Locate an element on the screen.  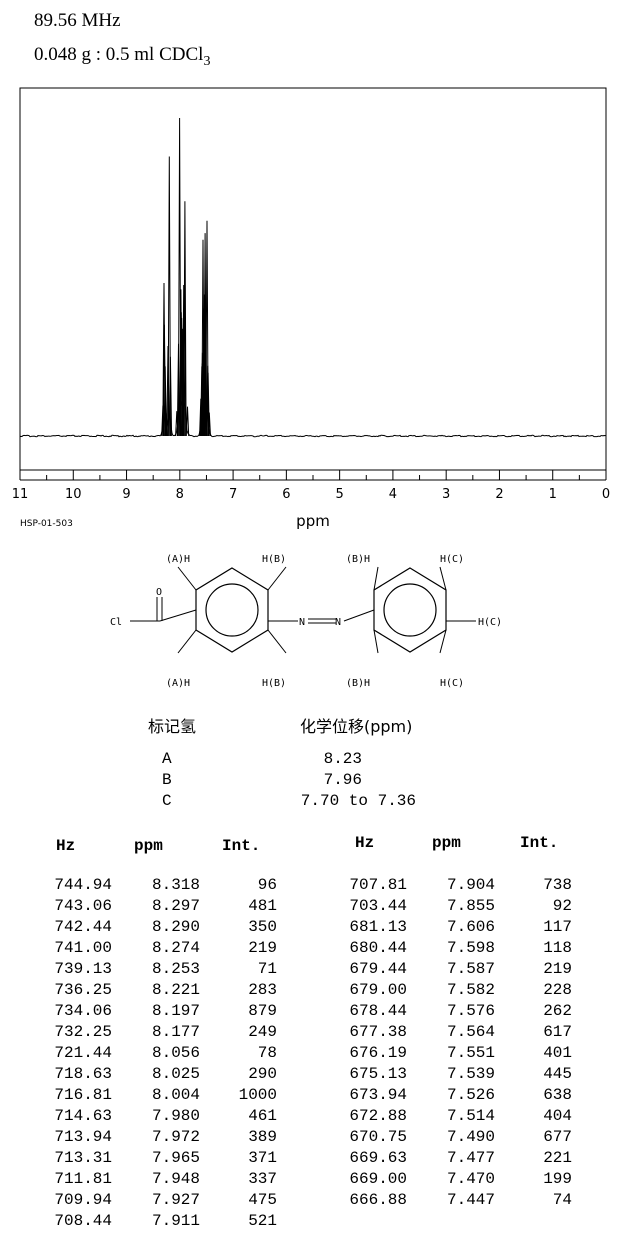
x-tick-label: 1 is located at coordinates (553, 494).